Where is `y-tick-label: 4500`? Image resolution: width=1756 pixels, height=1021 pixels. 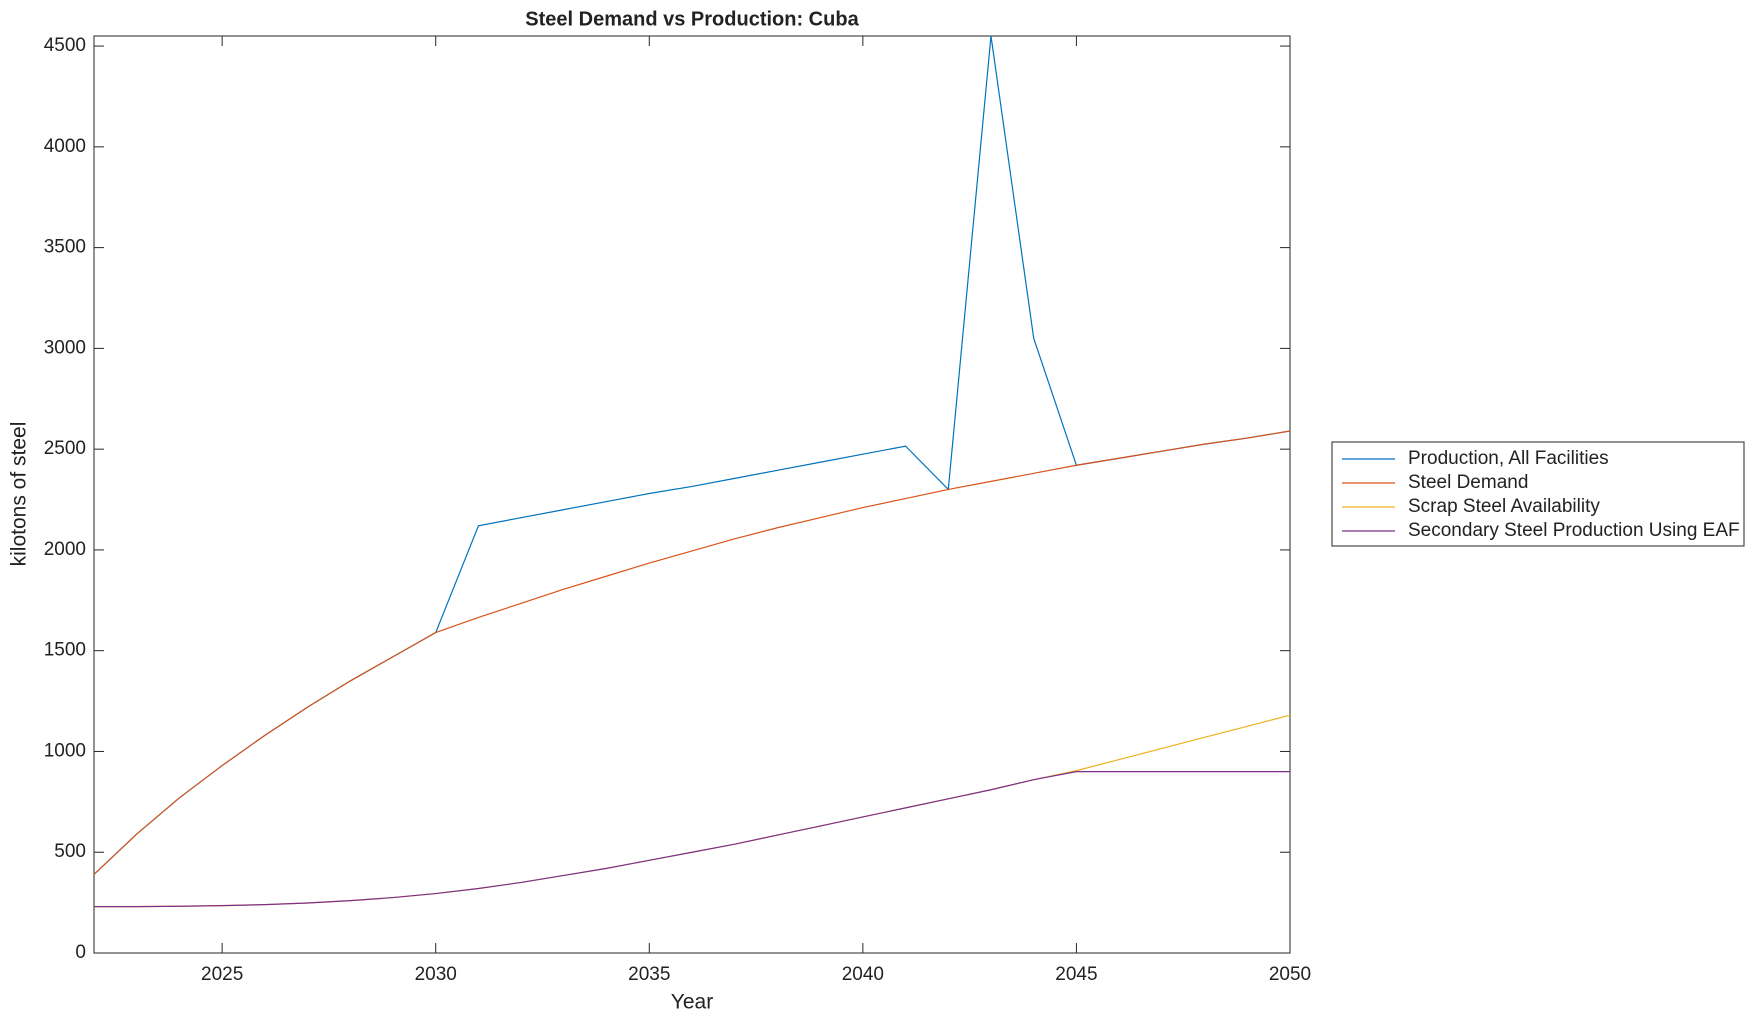 y-tick-label: 4500 is located at coordinates (65, 45).